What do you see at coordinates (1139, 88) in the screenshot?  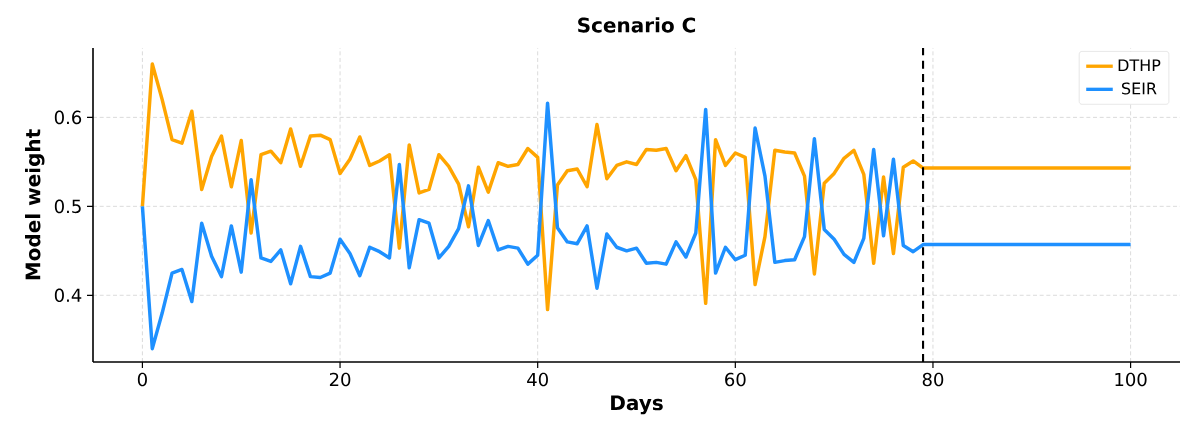 I see `legend-label: SEIR` at bounding box center [1139, 88].